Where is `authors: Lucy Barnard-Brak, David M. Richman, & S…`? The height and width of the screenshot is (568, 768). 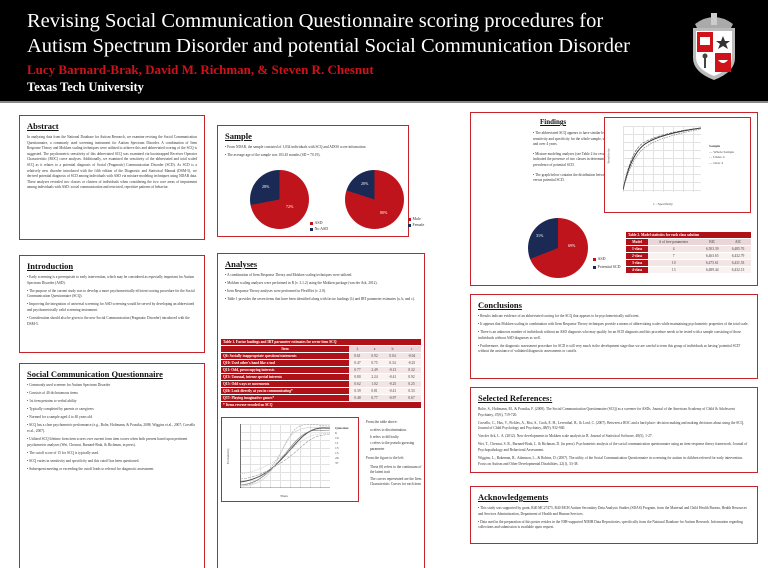
authors: Lucy Barnard-Brak, David M. Richman, & S… is located at coordinates (200, 69).